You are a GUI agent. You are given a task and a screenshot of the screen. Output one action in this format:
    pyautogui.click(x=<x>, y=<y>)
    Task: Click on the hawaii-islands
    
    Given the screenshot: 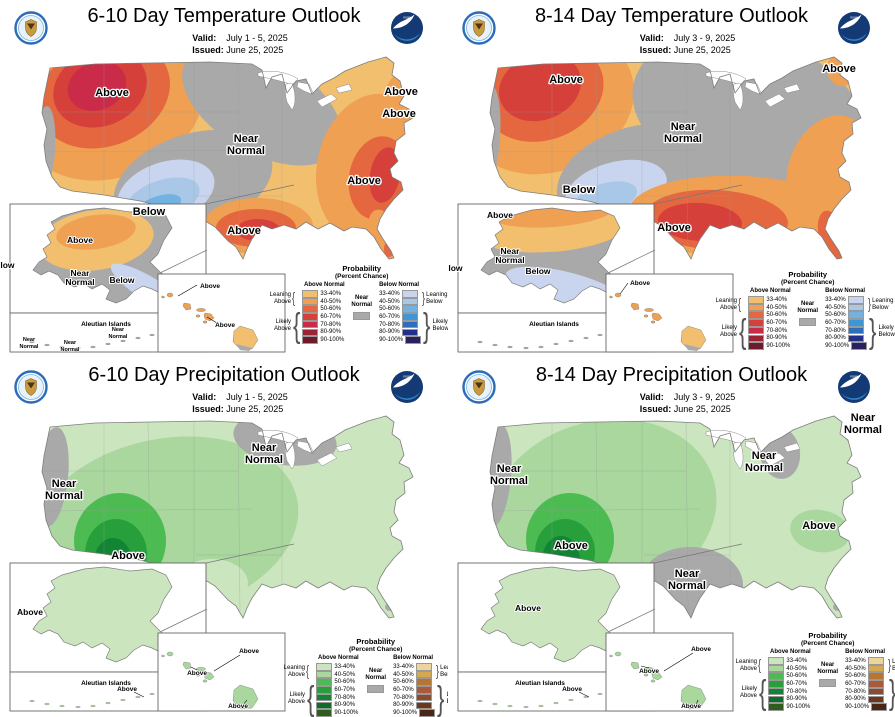 What is the action you would take?
    pyautogui.click(x=210, y=317)
    